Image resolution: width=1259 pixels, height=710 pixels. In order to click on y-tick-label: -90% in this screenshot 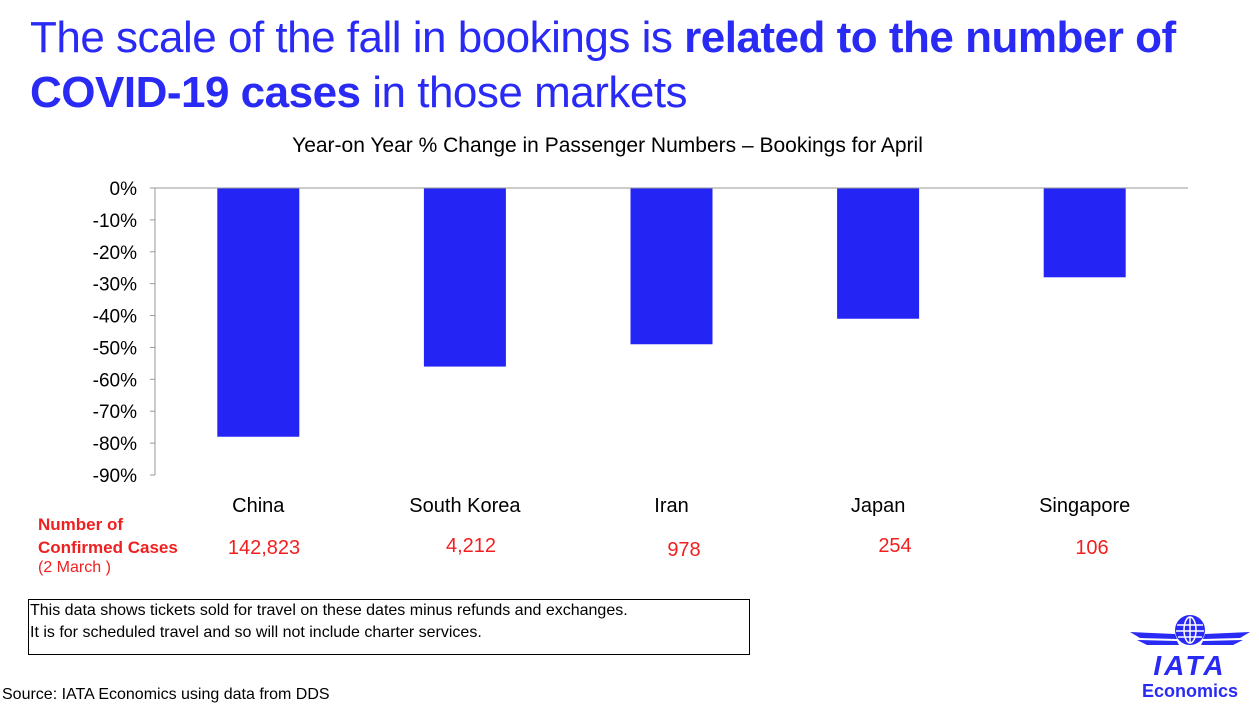, I will do `click(115, 476)`.